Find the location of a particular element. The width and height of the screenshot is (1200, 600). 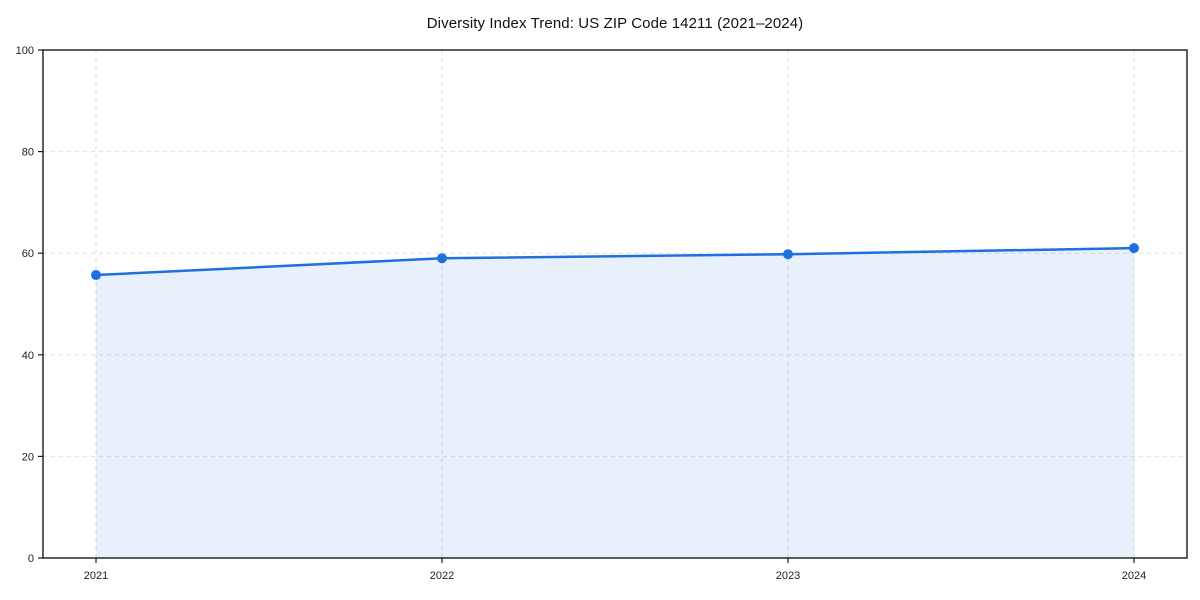

y-tick-label: 20 is located at coordinates (28, 457).